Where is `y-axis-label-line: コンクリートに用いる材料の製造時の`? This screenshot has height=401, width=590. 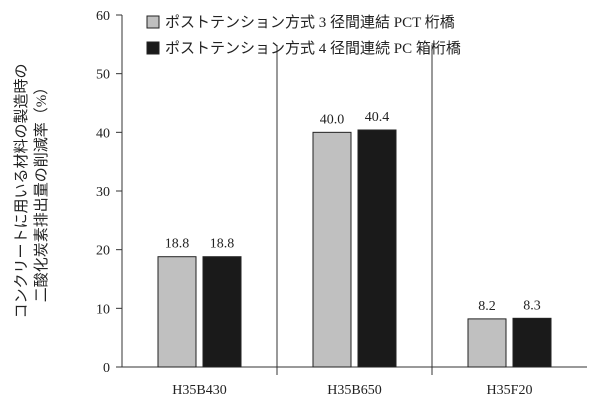
y-axis-label-line: コンクリートに用いる材料の製造時の is located at coordinates (21, 190).